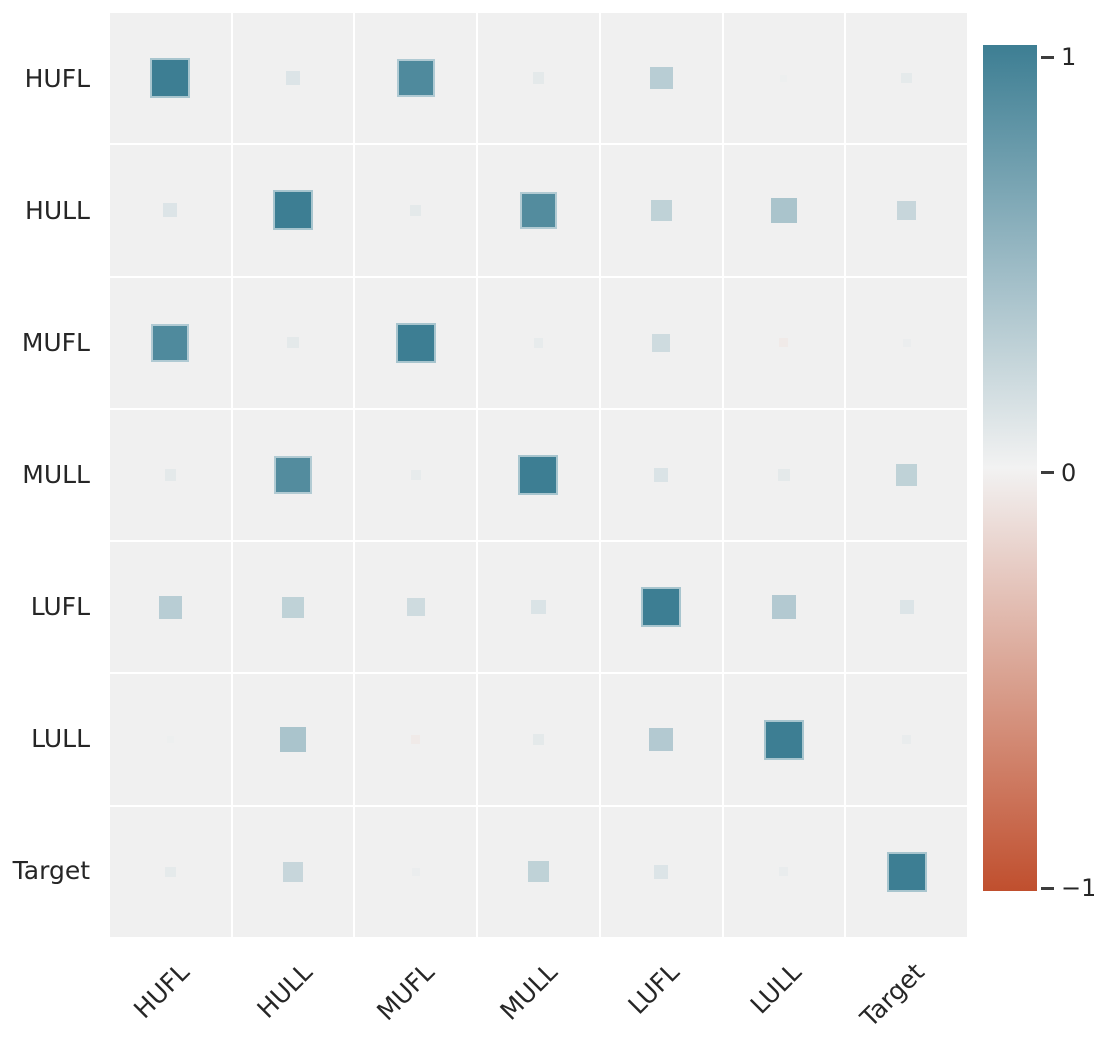  What do you see at coordinates (416, 342) in the screenshot?
I see `heatmap-cell-MUFL-MUFL` at bounding box center [416, 342].